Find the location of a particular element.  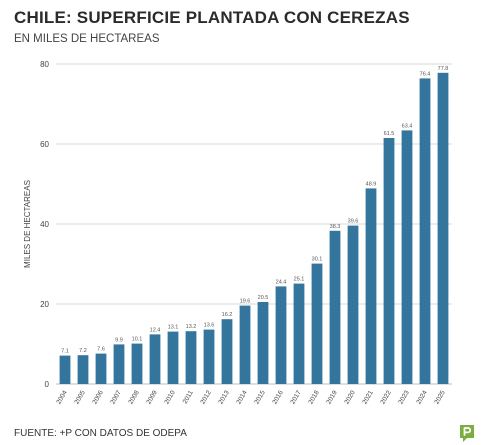

data-label-2004: 7.1 is located at coordinates (65, 352).